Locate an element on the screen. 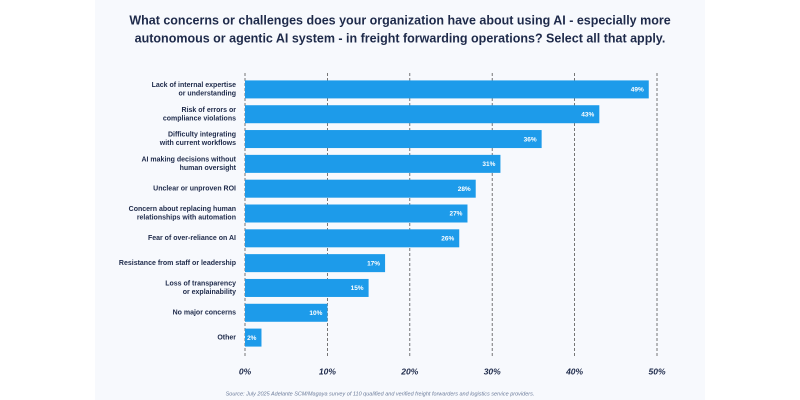 The width and height of the screenshot is (800, 400). value-label: 2% is located at coordinates (252, 338).